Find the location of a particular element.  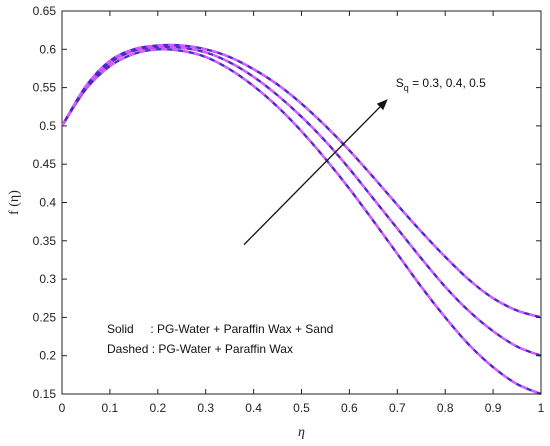

x-tick-label: 0.1 is located at coordinates (110, 408).